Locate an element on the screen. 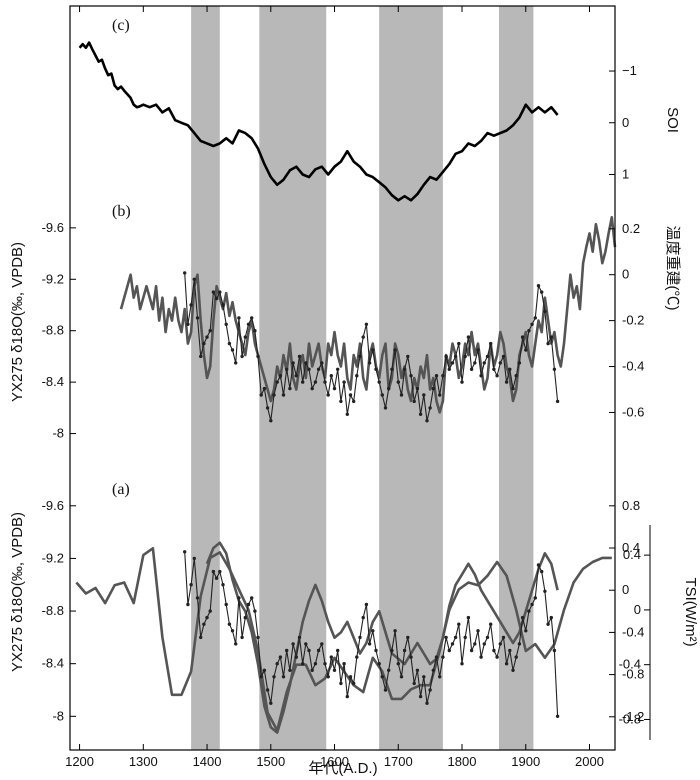 The height and width of the screenshot is (780, 700). panel-1-left-tick-label: -8.8 is located at coordinates (53, 330).